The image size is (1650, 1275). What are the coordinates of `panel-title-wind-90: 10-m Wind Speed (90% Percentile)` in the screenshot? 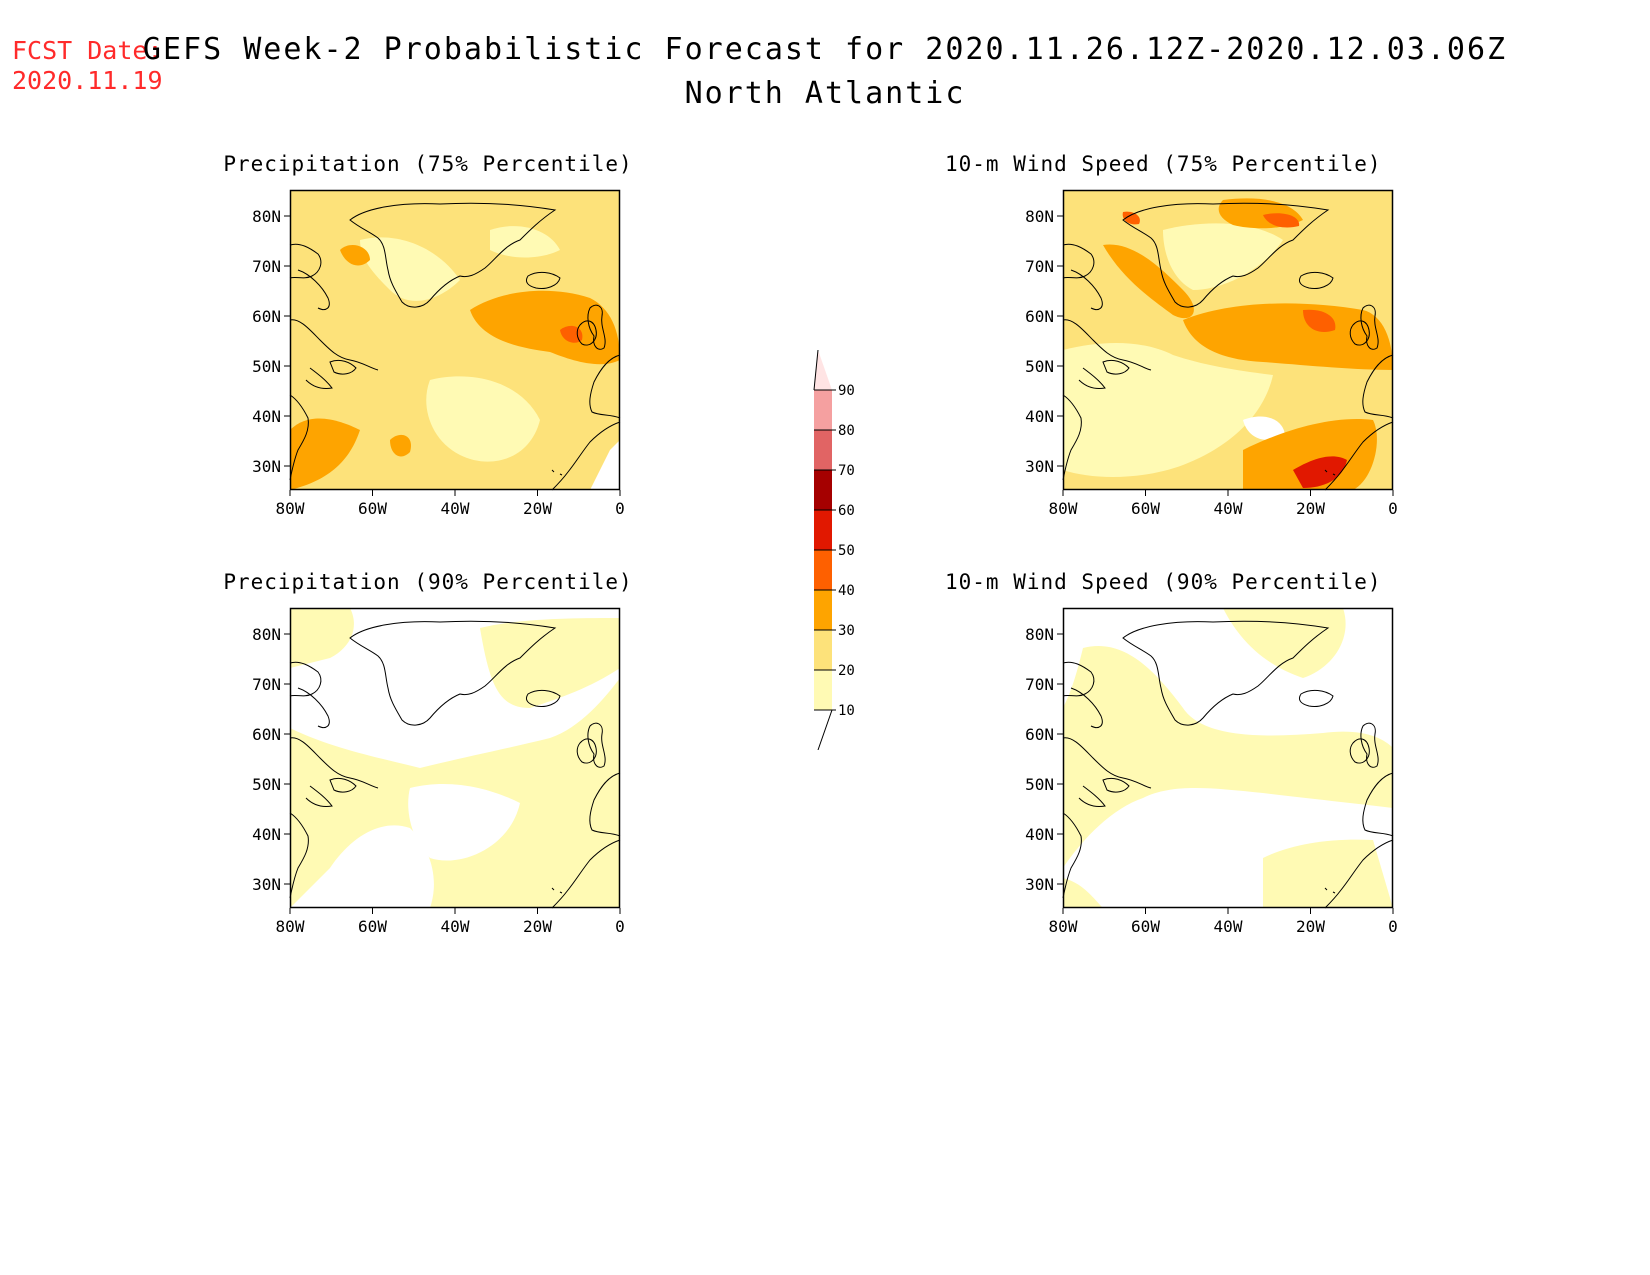 It's located at (1163, 582).